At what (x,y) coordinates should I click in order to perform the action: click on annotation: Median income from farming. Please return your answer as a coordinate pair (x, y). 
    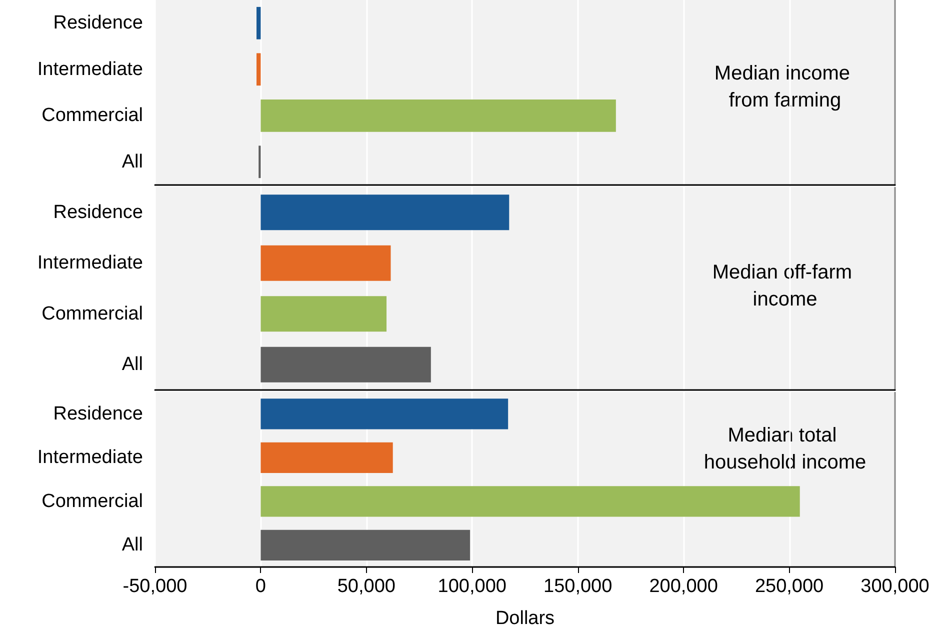
    Looking at the image, I should click on (785, 87).